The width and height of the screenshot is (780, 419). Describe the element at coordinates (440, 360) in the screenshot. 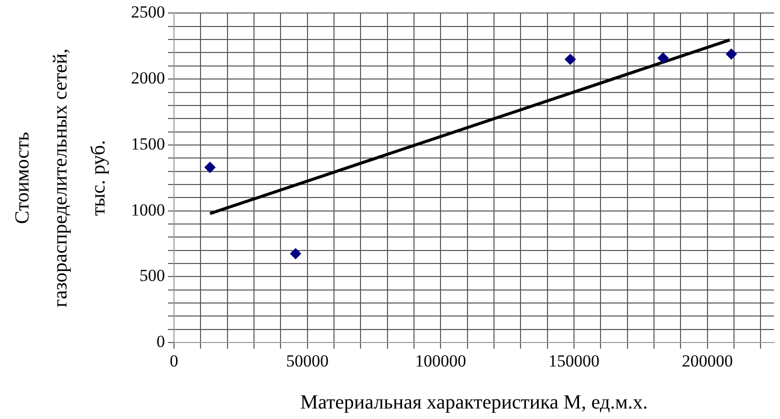

I see `x-tick-label: 100000` at that location.